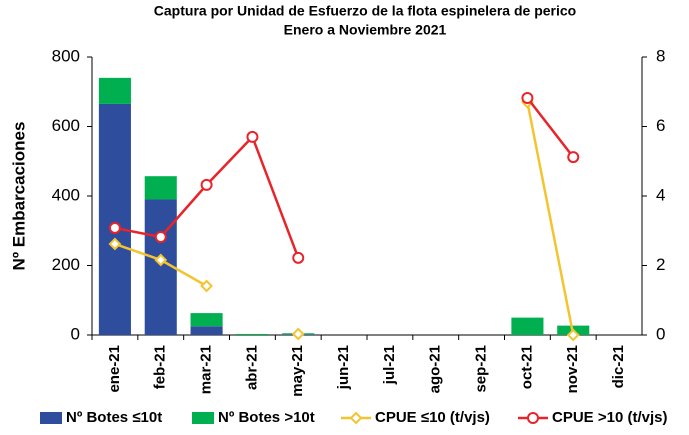 The image size is (689, 435). What do you see at coordinates (66, 194) in the screenshot?
I see `y-tick-label: 400` at bounding box center [66, 194].